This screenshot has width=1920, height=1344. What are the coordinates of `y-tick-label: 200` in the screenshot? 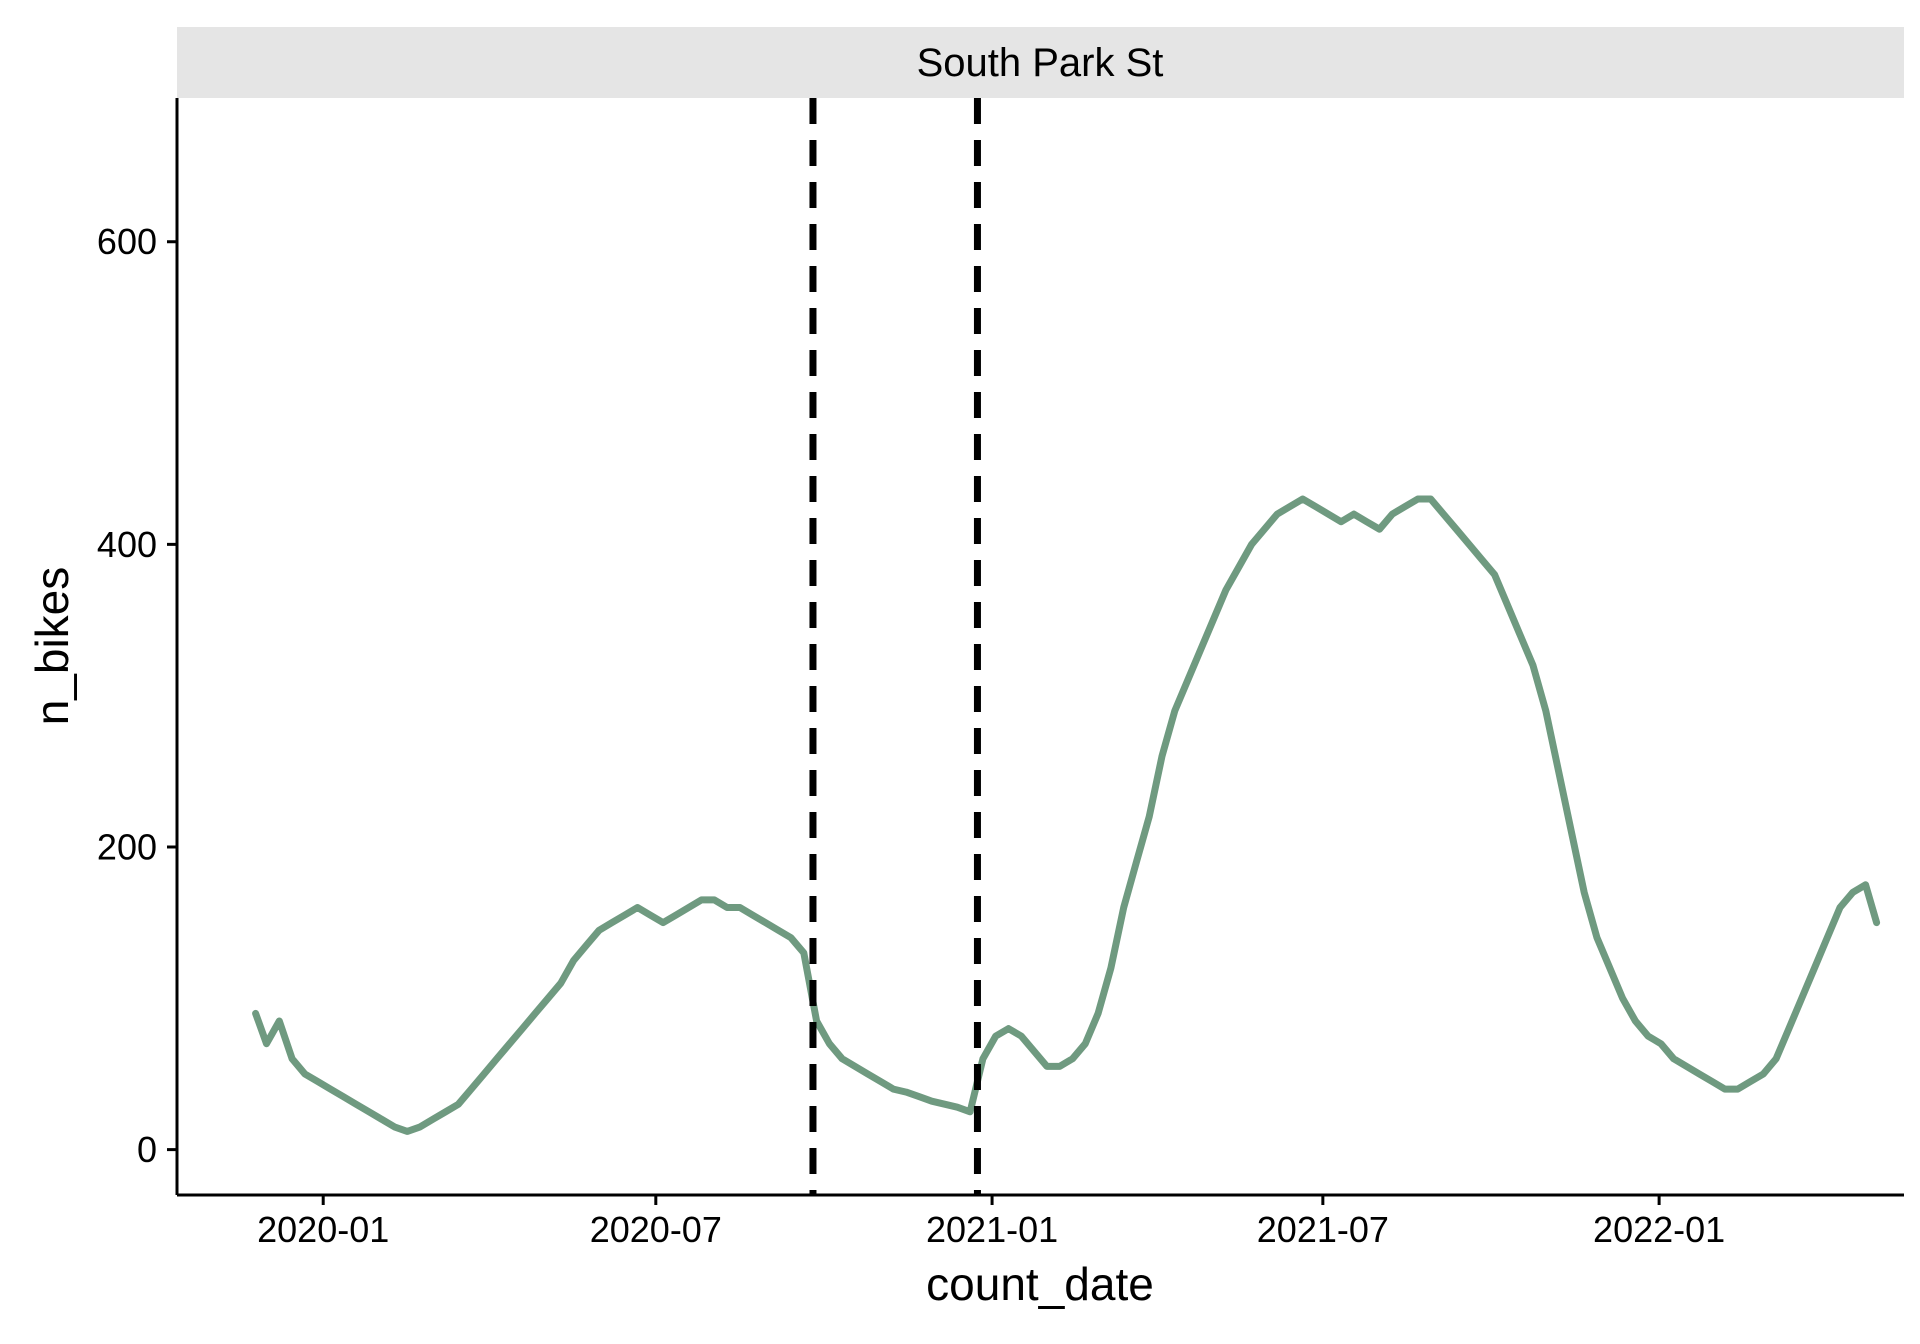 It's located at (127, 846).